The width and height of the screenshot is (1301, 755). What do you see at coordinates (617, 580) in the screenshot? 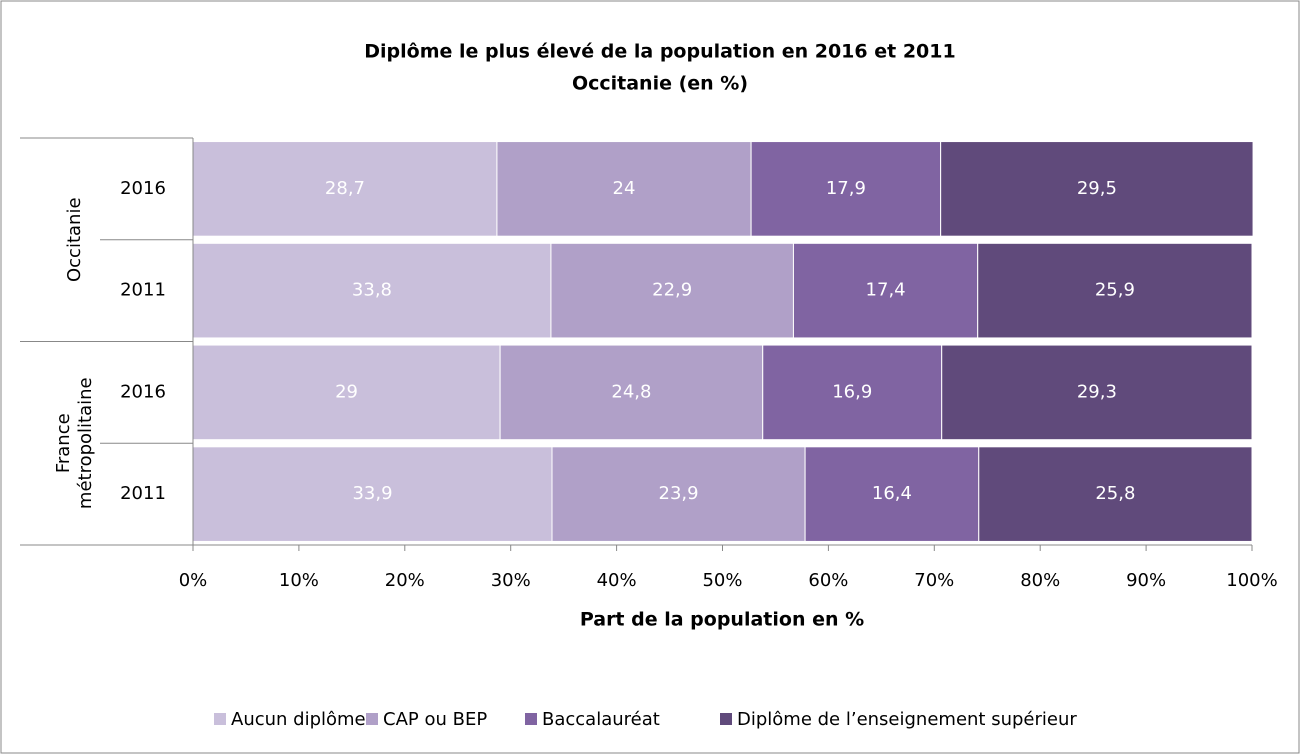
I see `x-tick-label: 40%` at bounding box center [617, 580].